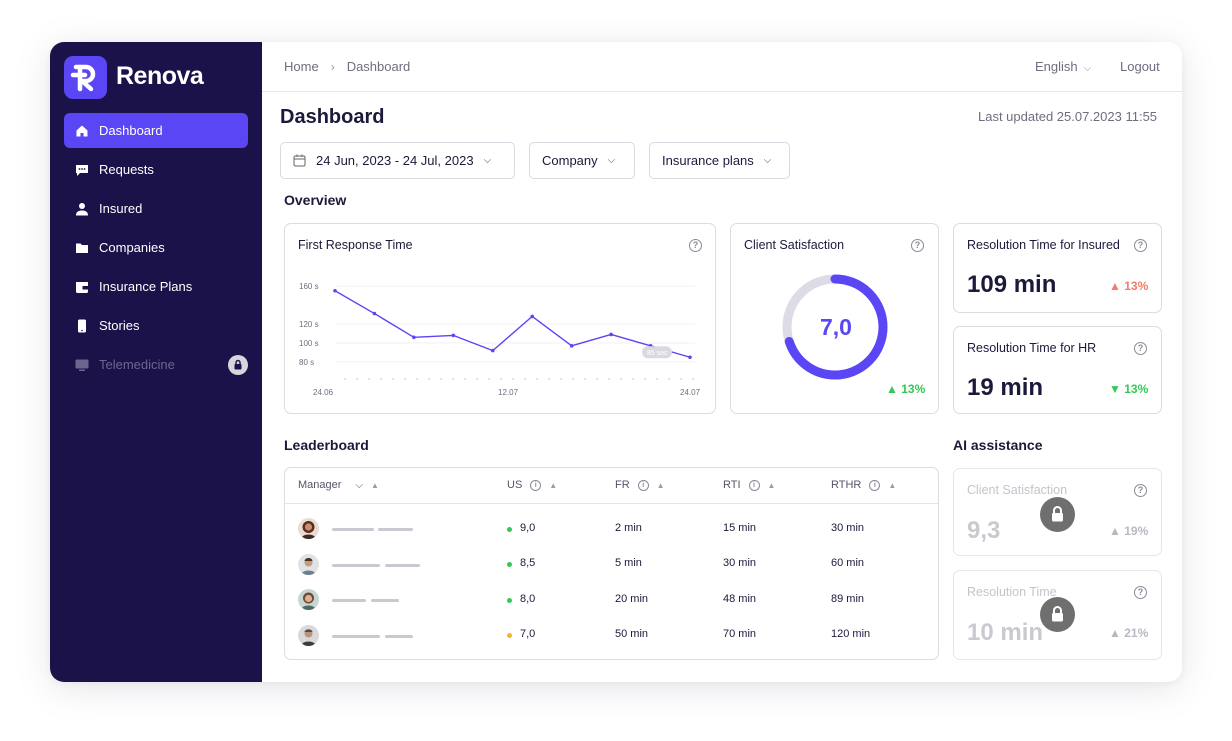  I want to click on language-selector: English ⌵, so click(1063, 66).